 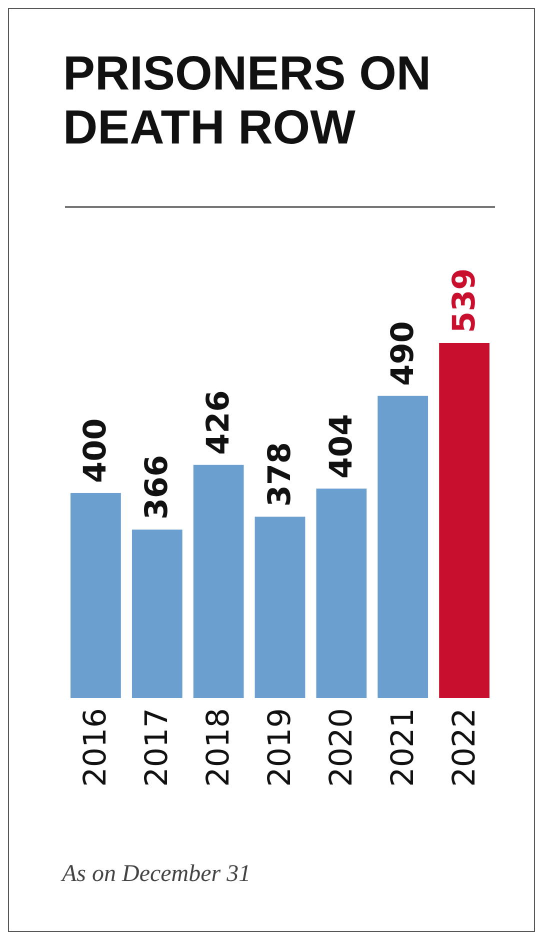 What do you see at coordinates (280, 747) in the screenshot?
I see `x-tick-label: 2019` at bounding box center [280, 747].